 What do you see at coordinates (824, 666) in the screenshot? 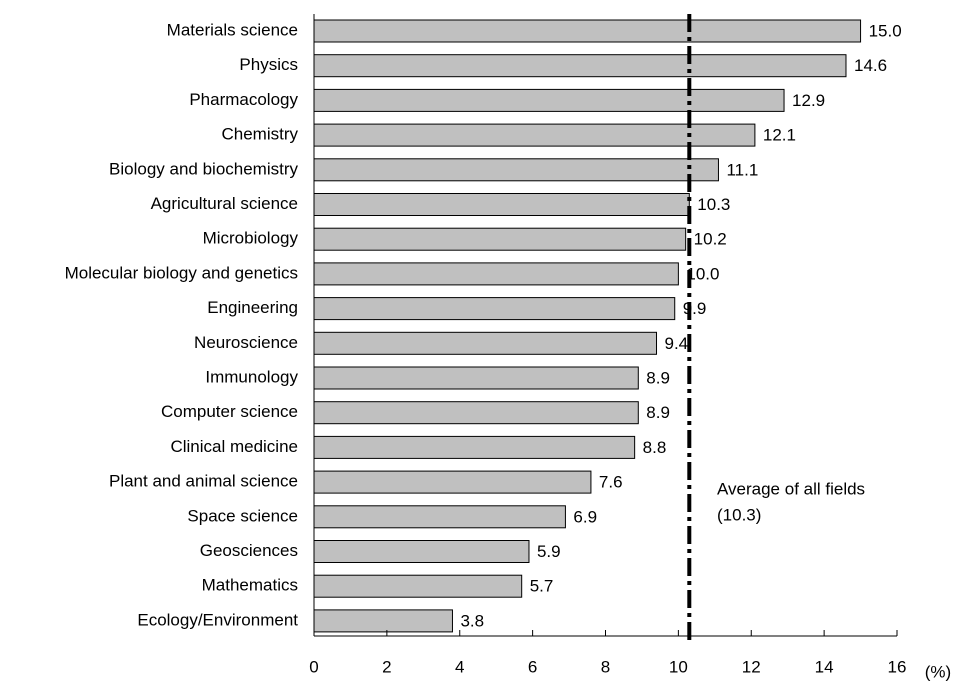
I see `x-tick-label: 14` at bounding box center [824, 666].